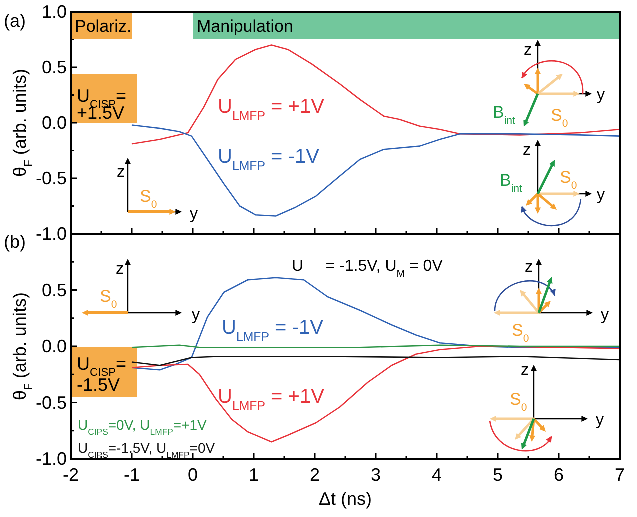 This screenshot has height=517, width=637. What do you see at coordinates (376, 475) in the screenshot?
I see `x-tick-label: 3` at bounding box center [376, 475].